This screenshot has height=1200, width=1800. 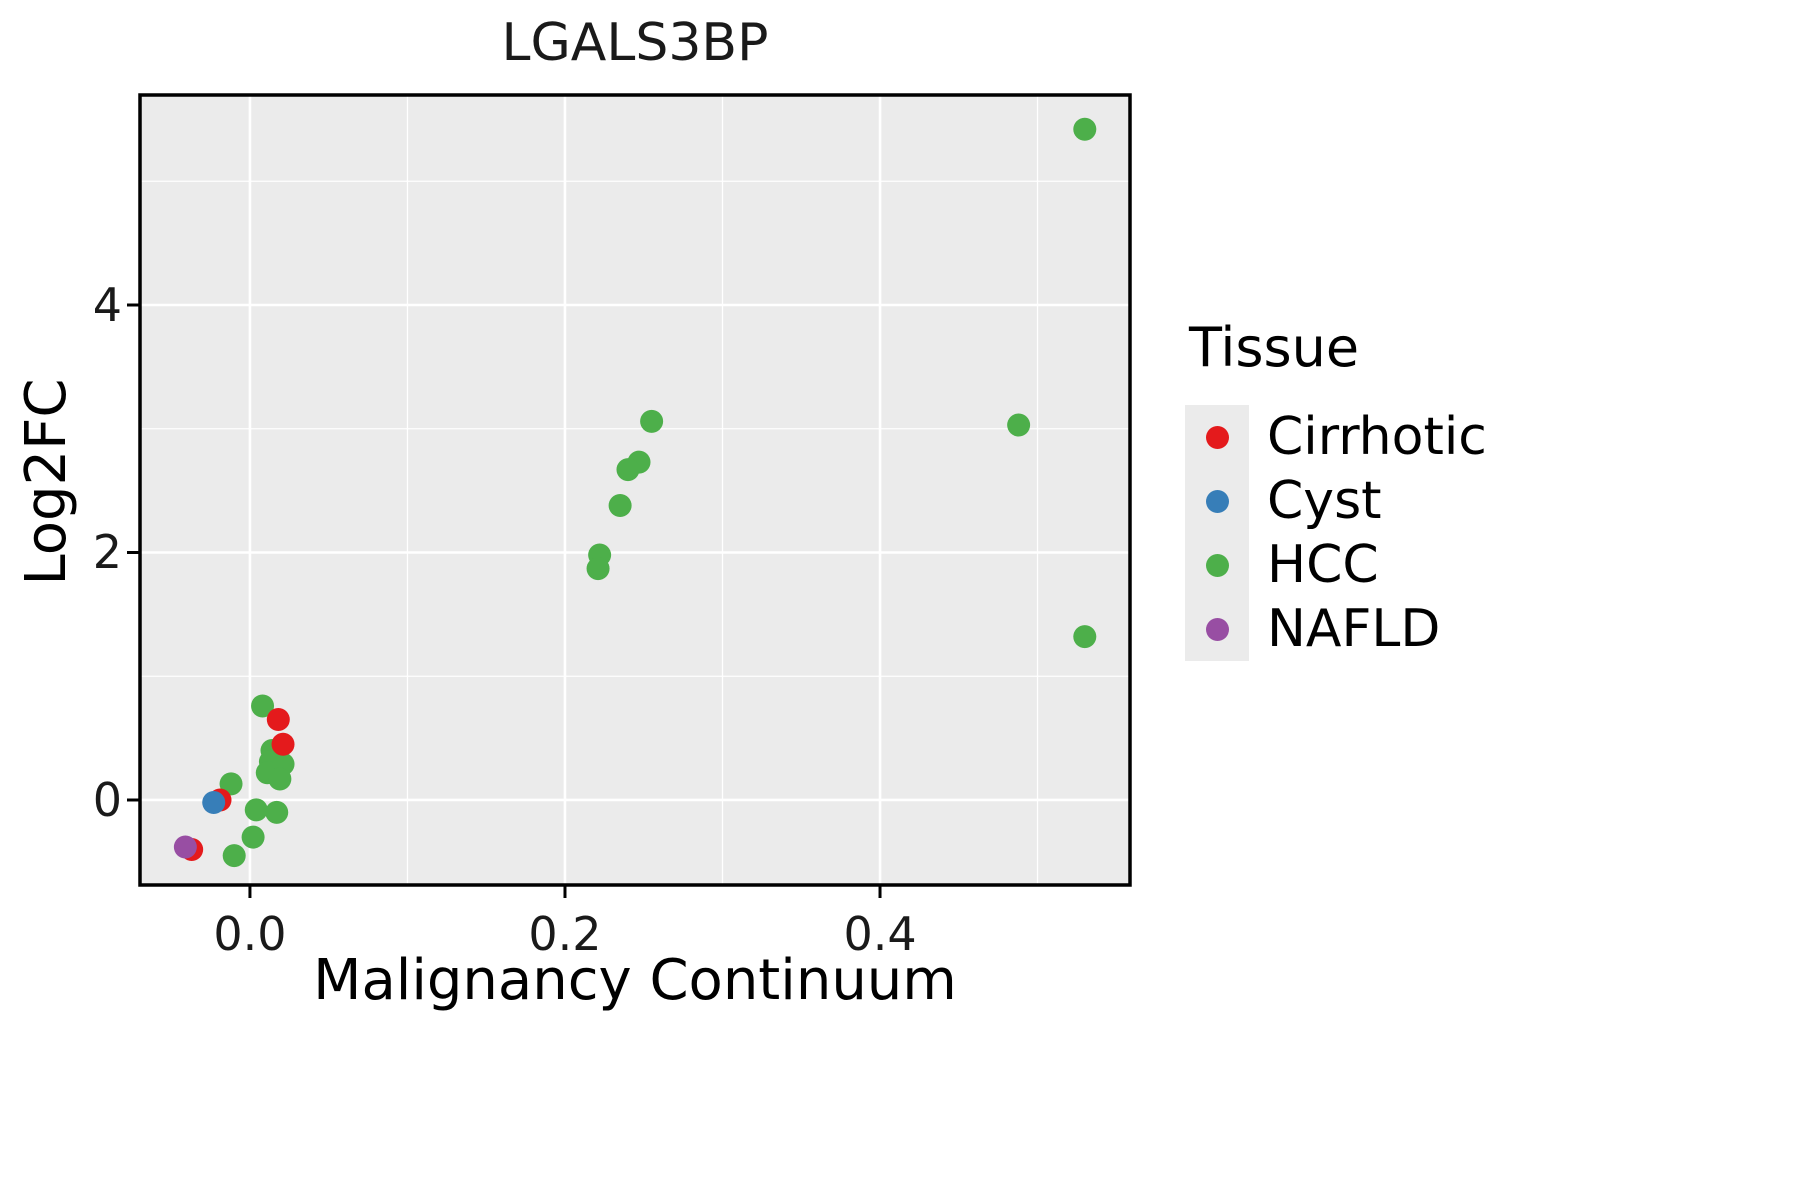 I want to click on x-axis-label: Malignancy Continuum, so click(x=635, y=980).